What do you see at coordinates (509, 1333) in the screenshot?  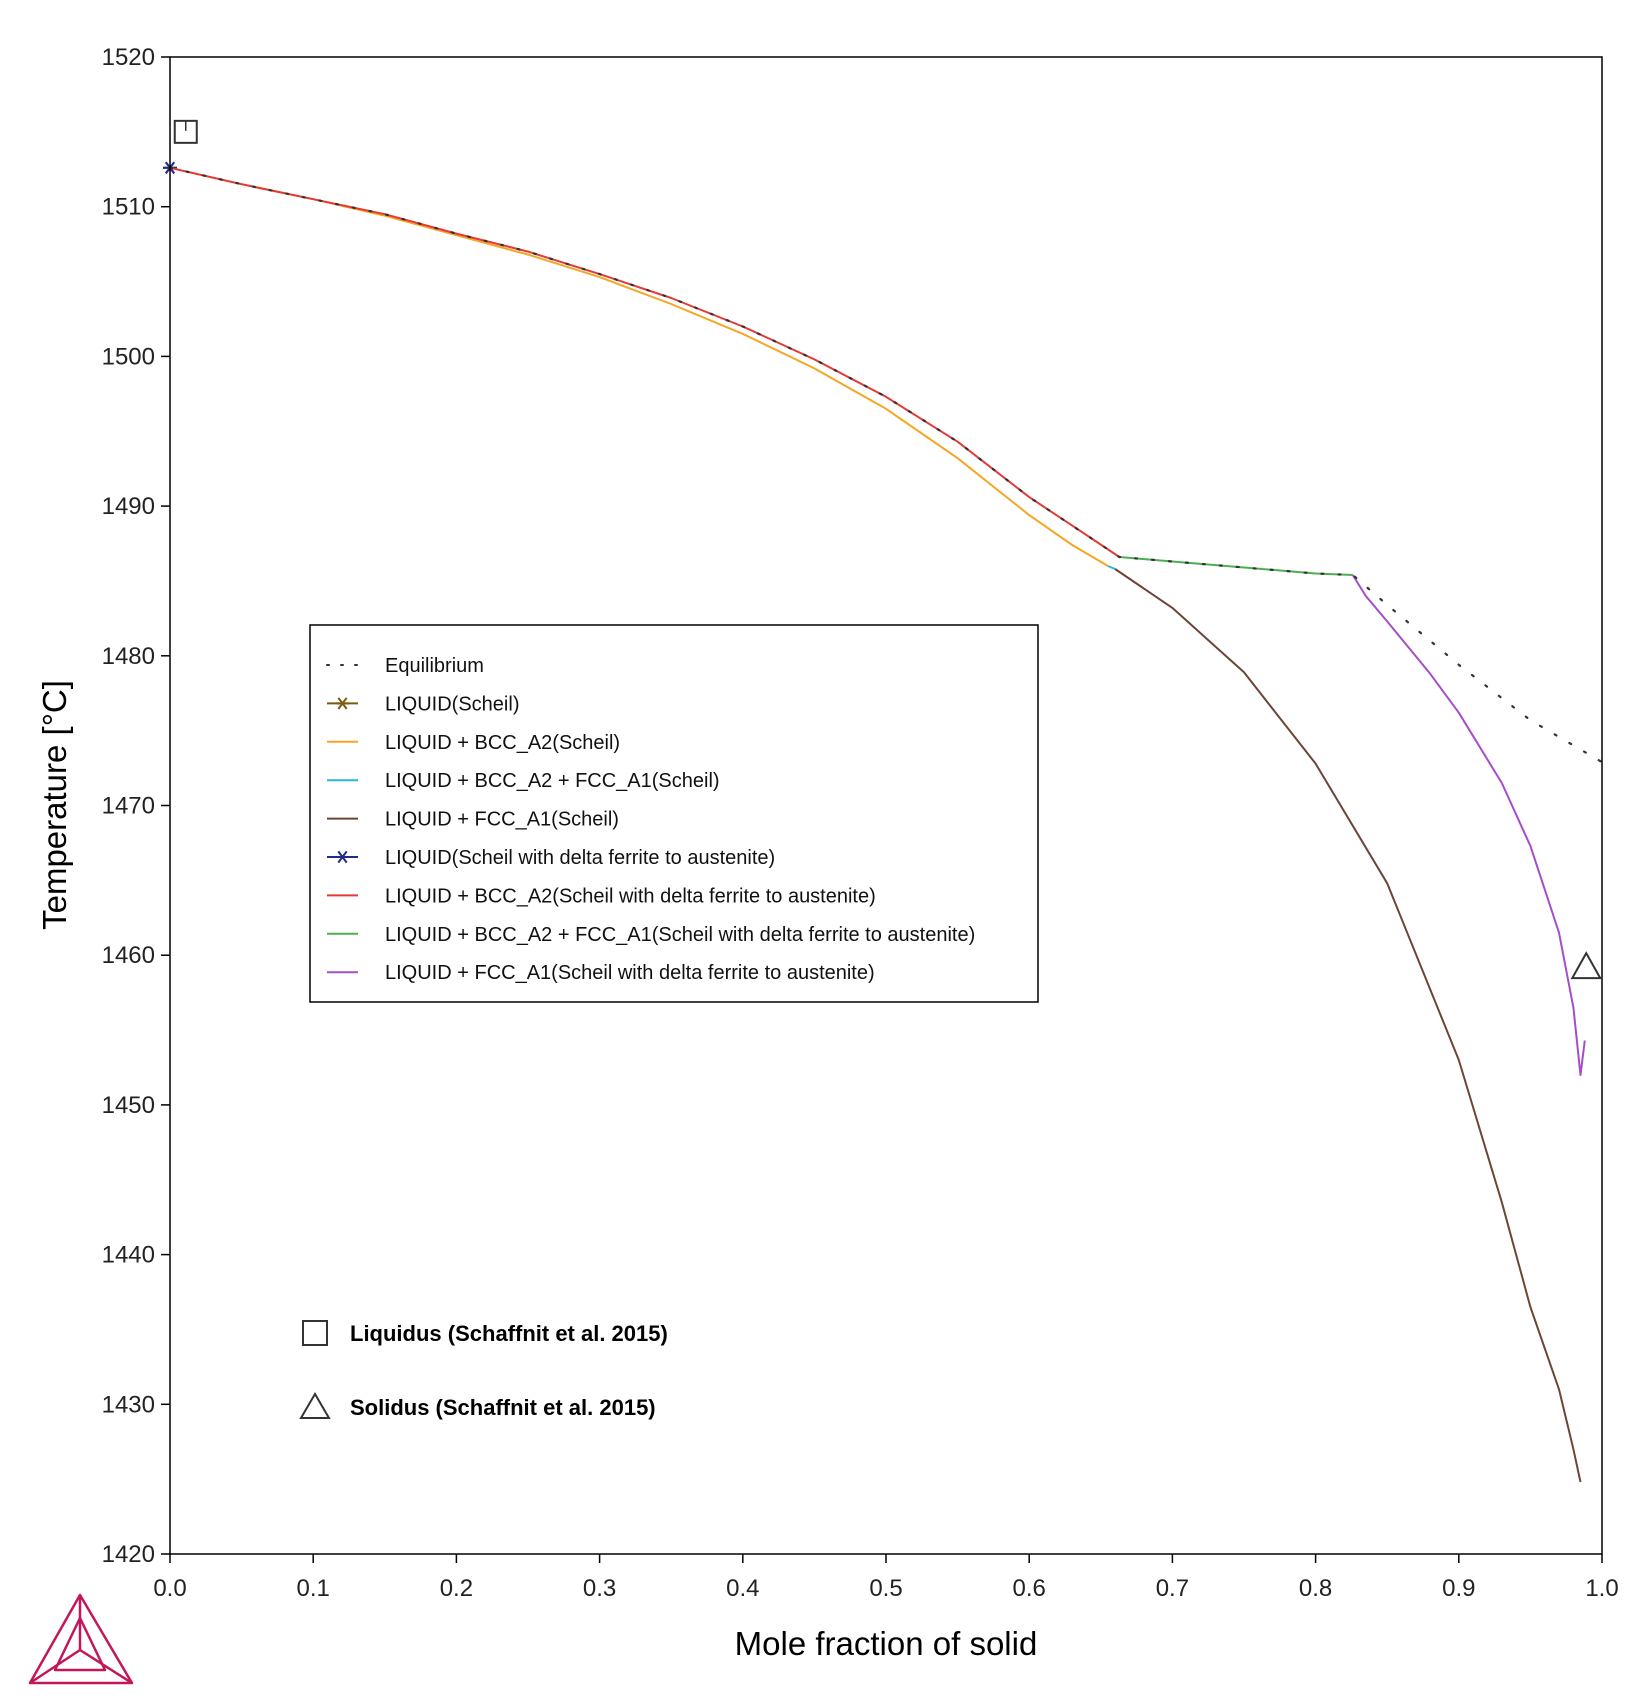 I see `marker-legend-label: Liquidus (Schaffnit et al. 2015)` at bounding box center [509, 1333].